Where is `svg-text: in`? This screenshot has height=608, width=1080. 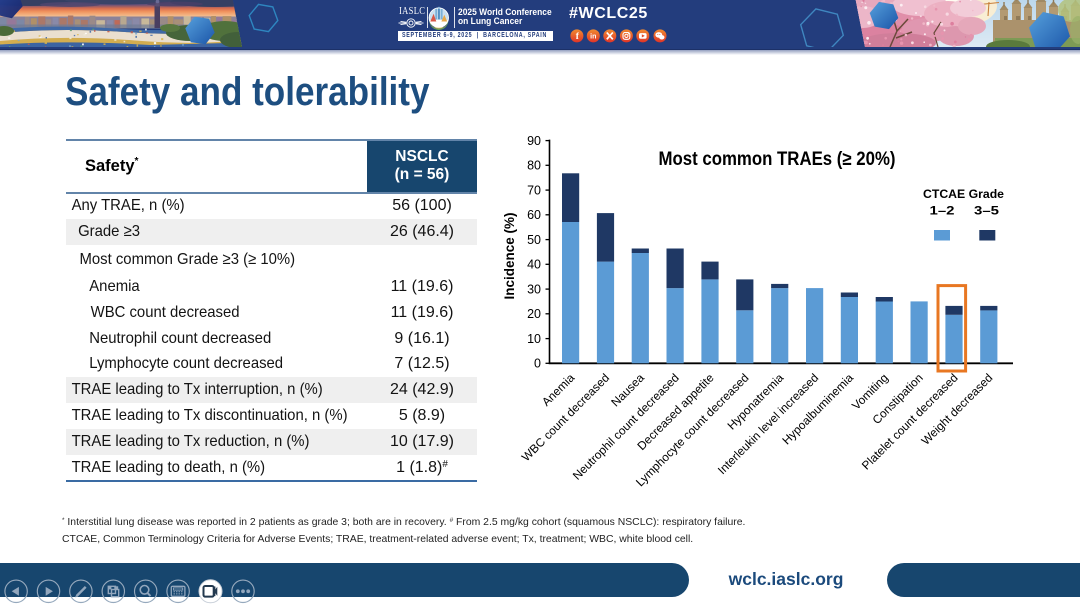
svg-text: in is located at coordinates (593, 37).